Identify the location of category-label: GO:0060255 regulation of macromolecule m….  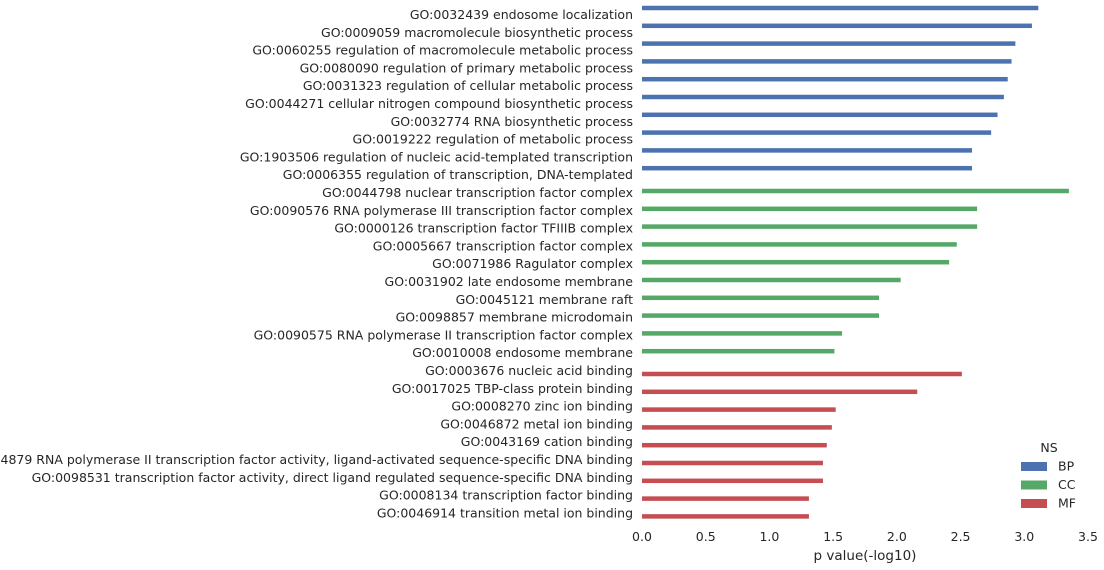
(442, 50).